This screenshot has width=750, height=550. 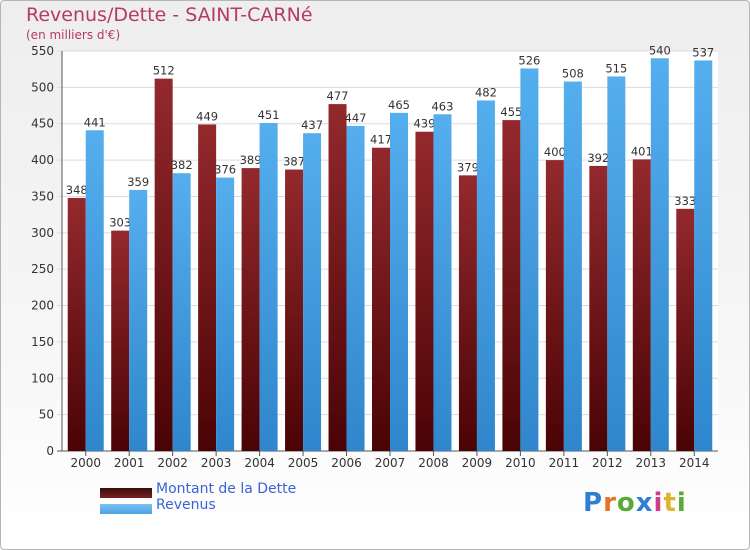 I want to click on y-tick-label: 250, so click(x=42, y=269).